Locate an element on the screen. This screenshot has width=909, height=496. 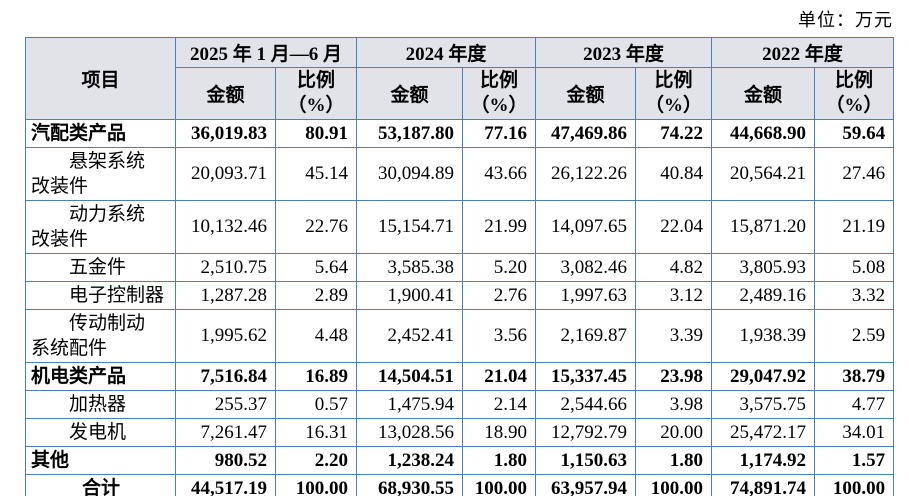
amount-cell: 255.37 is located at coordinates (225, 404).